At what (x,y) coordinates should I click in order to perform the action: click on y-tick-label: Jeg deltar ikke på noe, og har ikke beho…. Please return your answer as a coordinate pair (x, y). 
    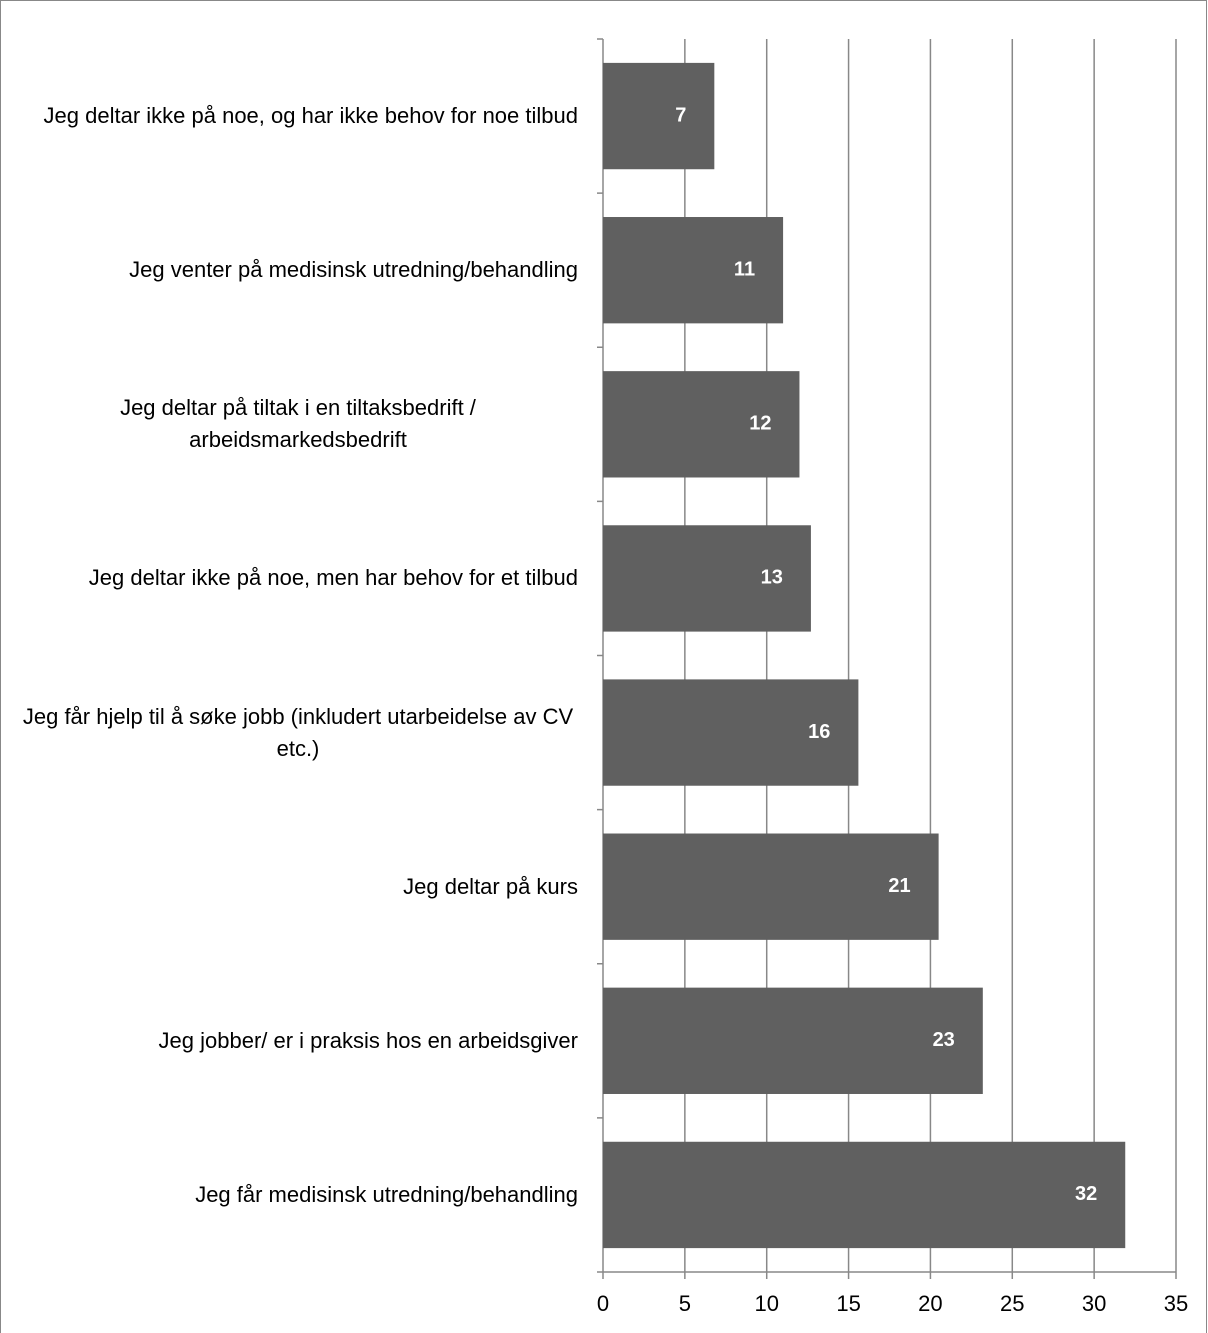
    Looking at the image, I should click on (310, 116).